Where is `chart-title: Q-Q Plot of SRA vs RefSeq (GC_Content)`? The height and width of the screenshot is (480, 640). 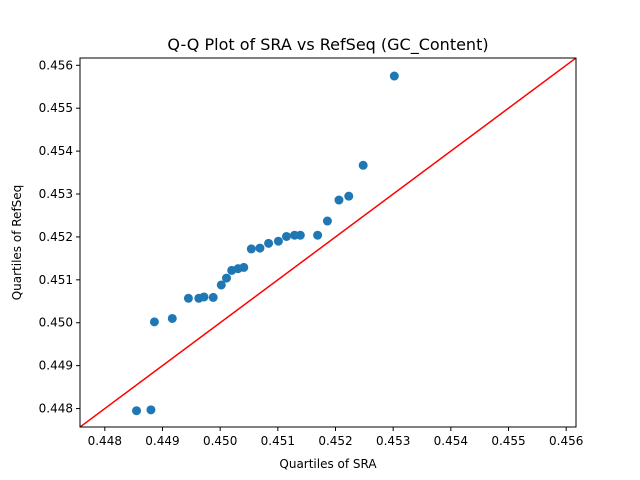
chart-title: Q-Q Plot of SRA vs RefSeq (GC_Content) is located at coordinates (327, 45).